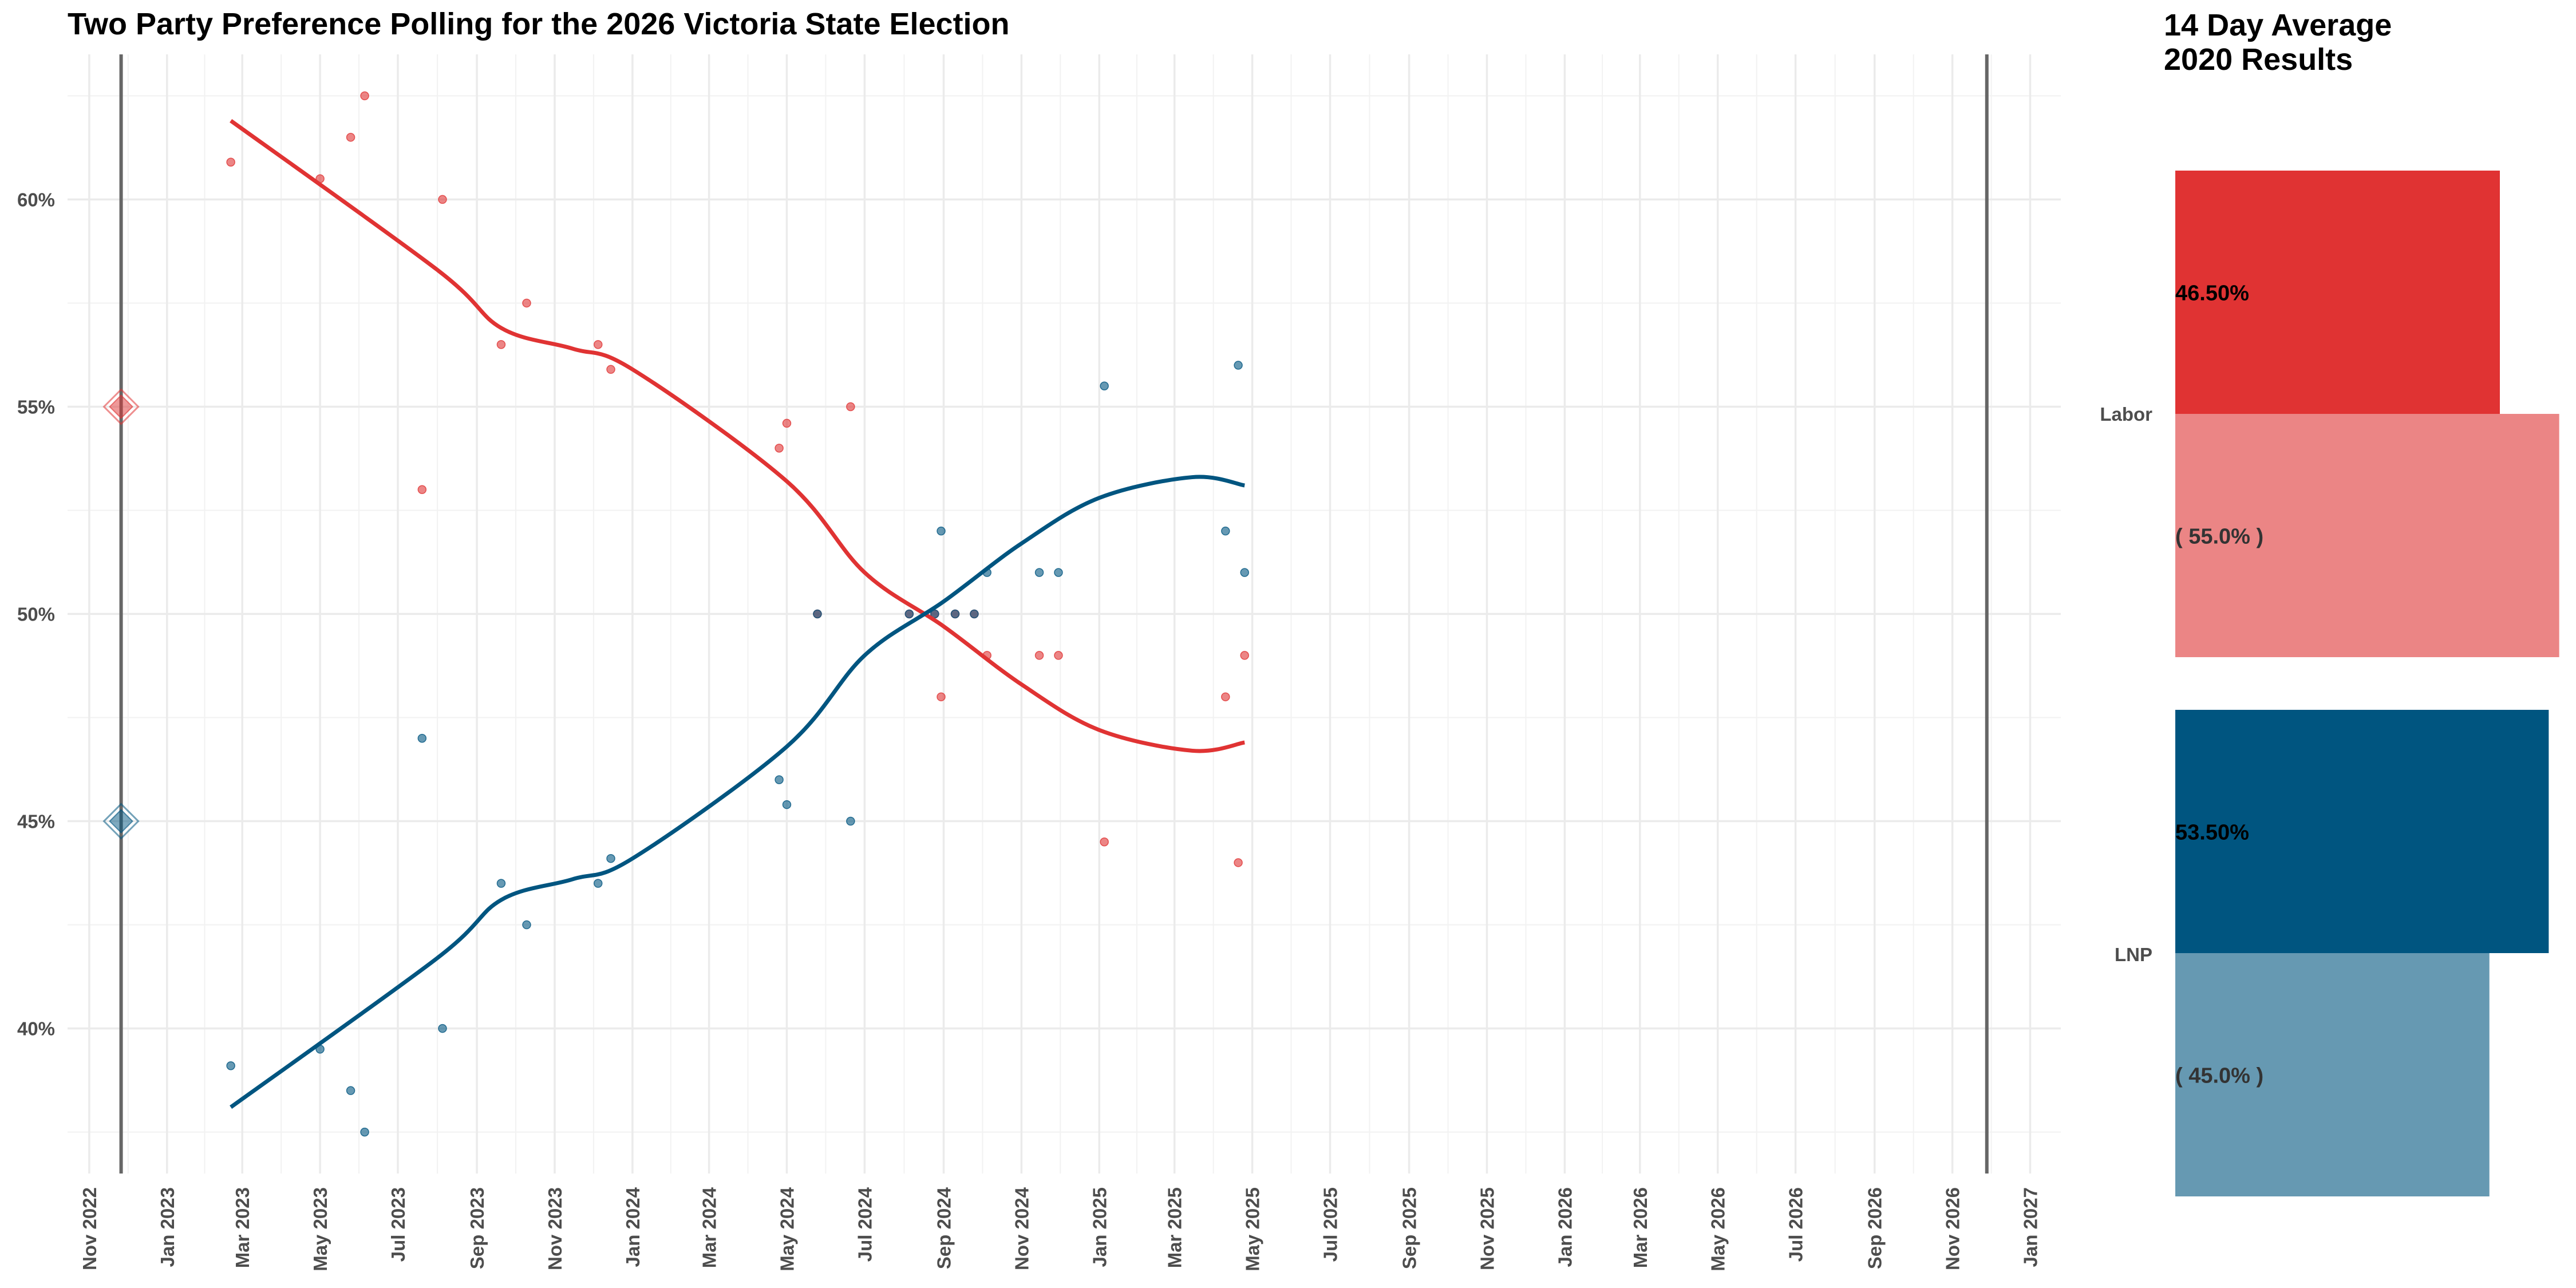 This screenshot has width=2576, height=1288. Describe the element at coordinates (1252, 1229) in the screenshot. I see `x-tick-label: May 2025` at that location.